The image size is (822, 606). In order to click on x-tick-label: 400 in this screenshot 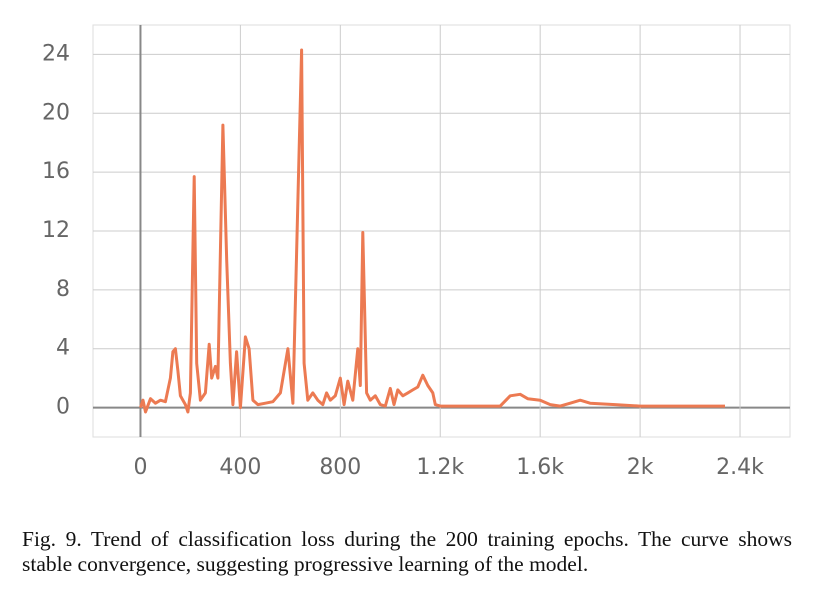, I will do `click(240, 467)`.